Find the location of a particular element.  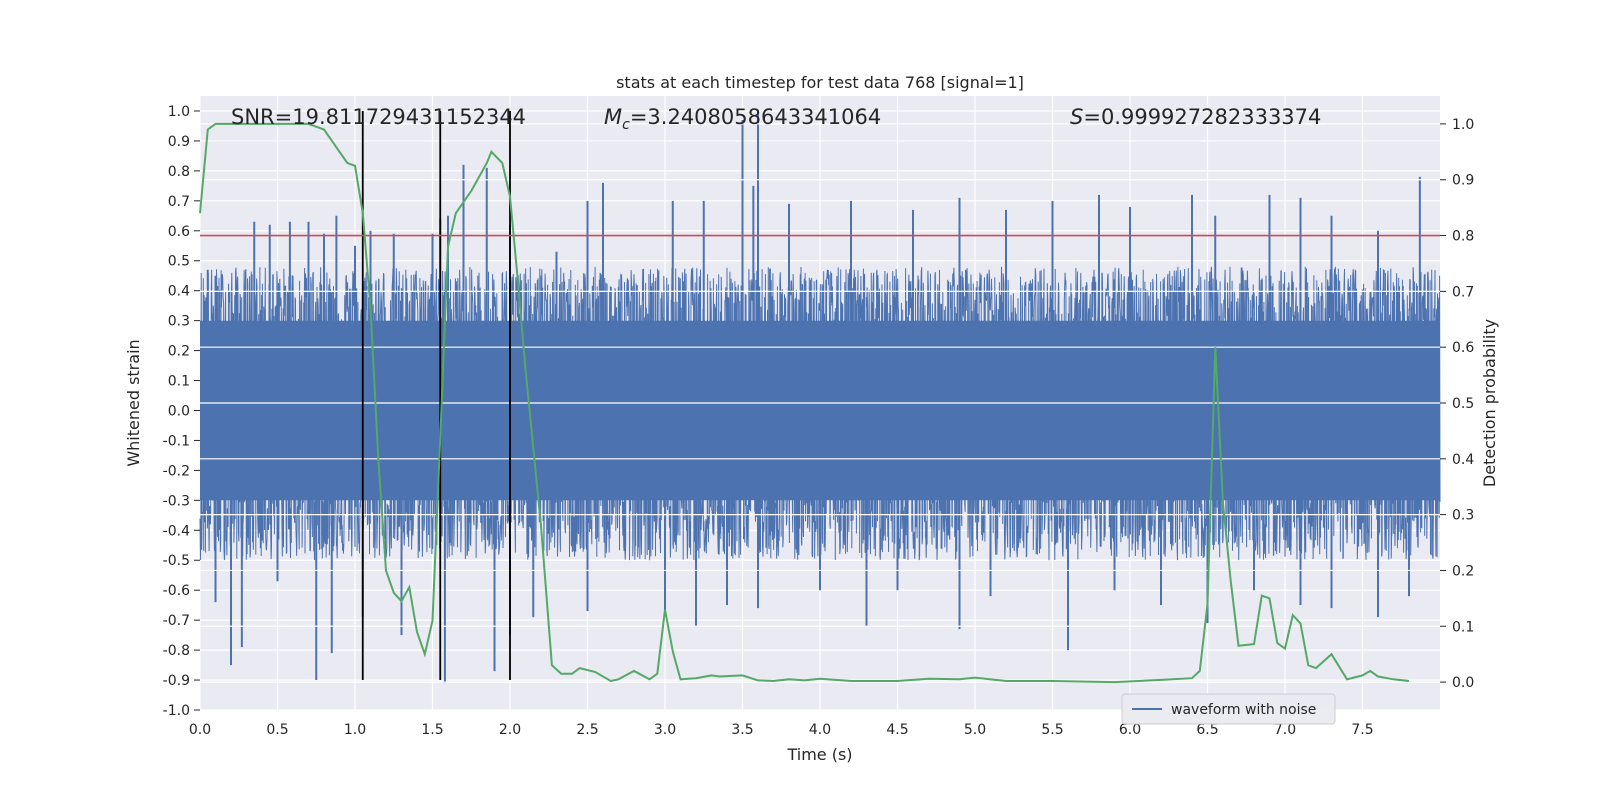

x-tick-label: 2.0 is located at coordinates (510, 730).